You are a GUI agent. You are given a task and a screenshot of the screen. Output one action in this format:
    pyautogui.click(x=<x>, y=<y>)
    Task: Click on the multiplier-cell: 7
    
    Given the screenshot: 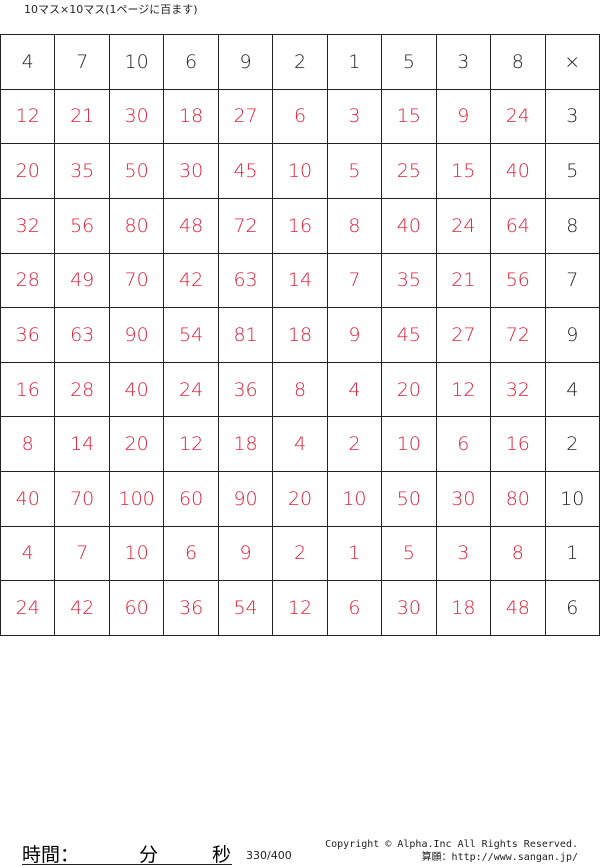 What is the action you would take?
    pyautogui.click(x=572, y=280)
    